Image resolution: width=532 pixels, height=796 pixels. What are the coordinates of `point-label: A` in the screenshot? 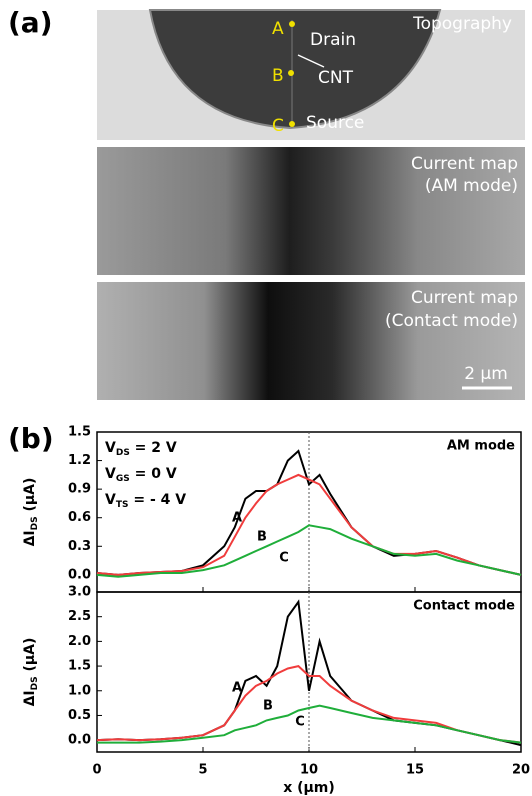 It's located at (278, 29).